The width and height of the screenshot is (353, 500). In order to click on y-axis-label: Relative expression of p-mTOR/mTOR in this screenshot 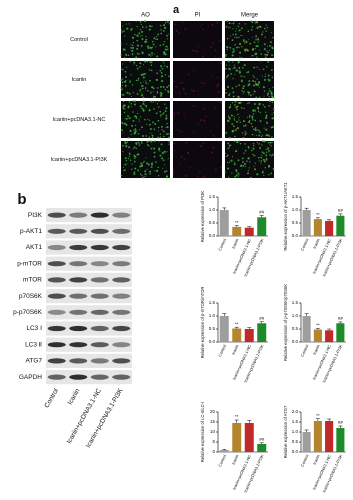, I will do `click(202, 323)`.